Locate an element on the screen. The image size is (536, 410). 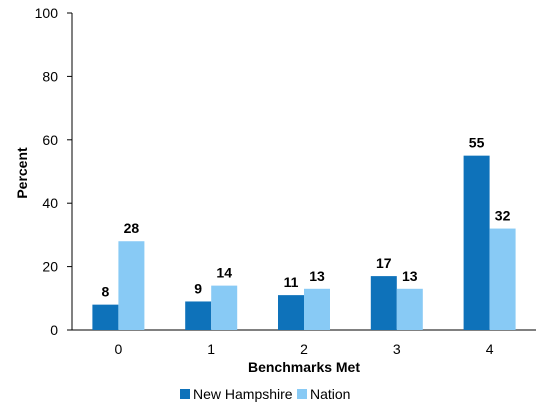
y-tick-label: 20 is located at coordinates (50, 267).